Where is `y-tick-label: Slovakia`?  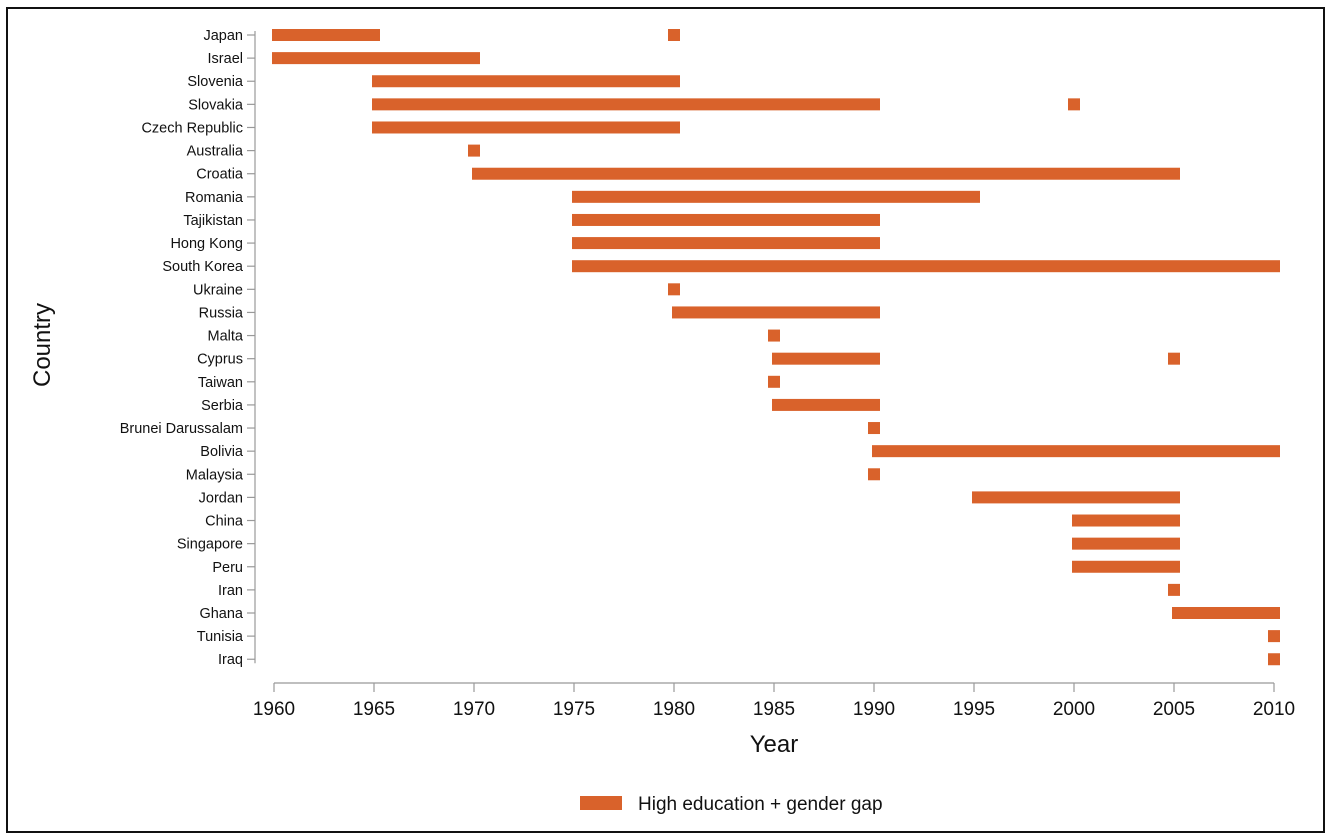
y-tick-label: Slovakia is located at coordinates (216, 105).